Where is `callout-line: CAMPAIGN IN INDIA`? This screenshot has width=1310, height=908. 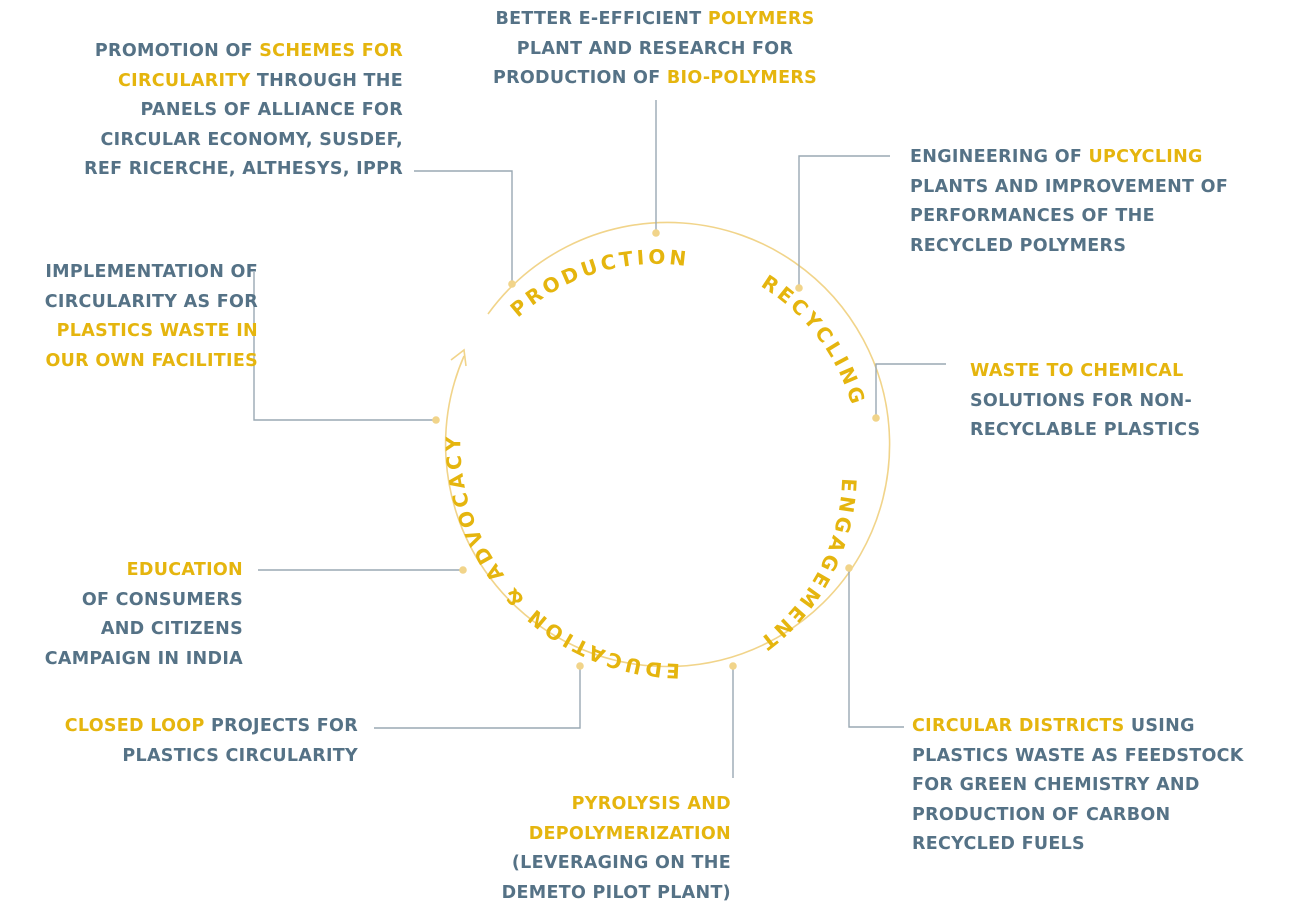
callout-line: CAMPAIGN IN INDIA is located at coordinates (121, 660).